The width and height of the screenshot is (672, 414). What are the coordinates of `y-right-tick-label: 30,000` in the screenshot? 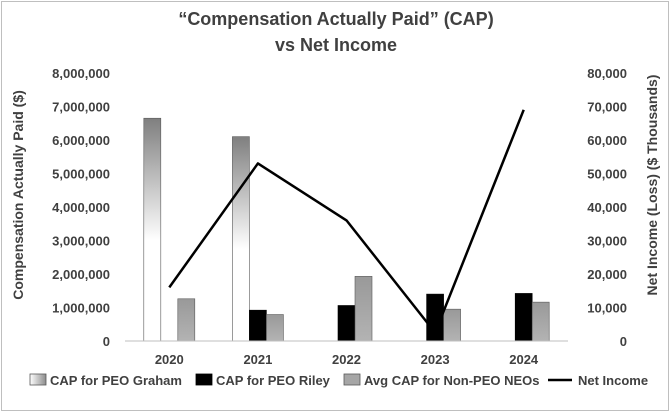 It's located at (607, 241).